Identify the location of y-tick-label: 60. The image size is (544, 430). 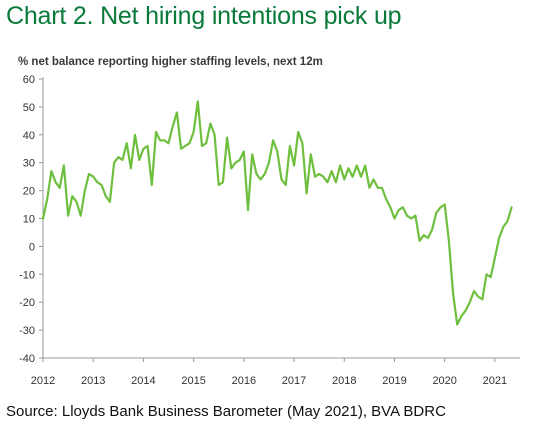
(29, 80).